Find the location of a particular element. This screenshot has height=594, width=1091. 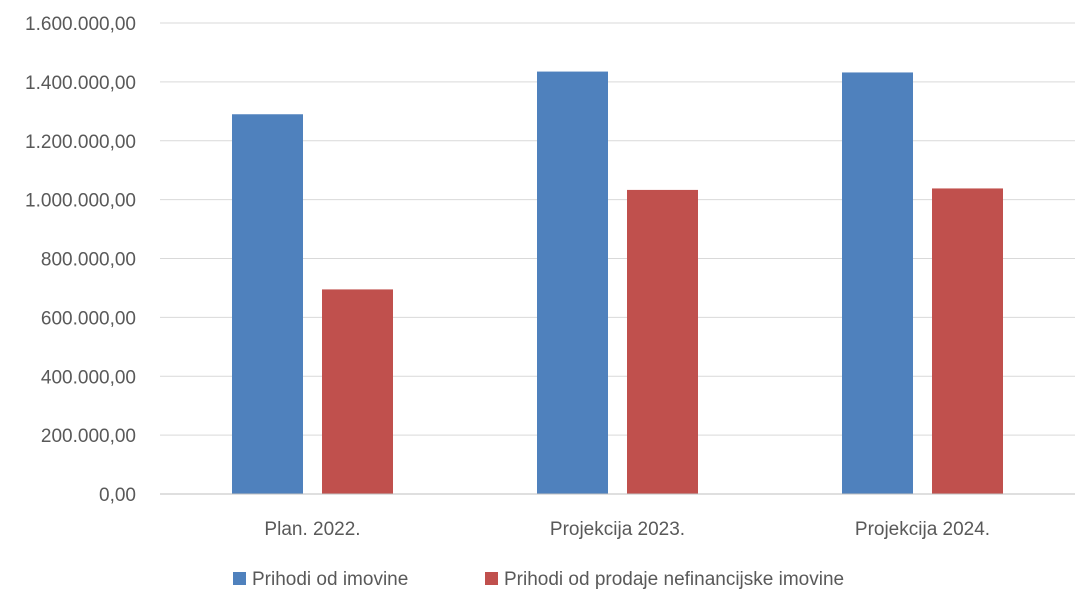

y-tick-label: 1.400.000,00 is located at coordinates (80, 83).